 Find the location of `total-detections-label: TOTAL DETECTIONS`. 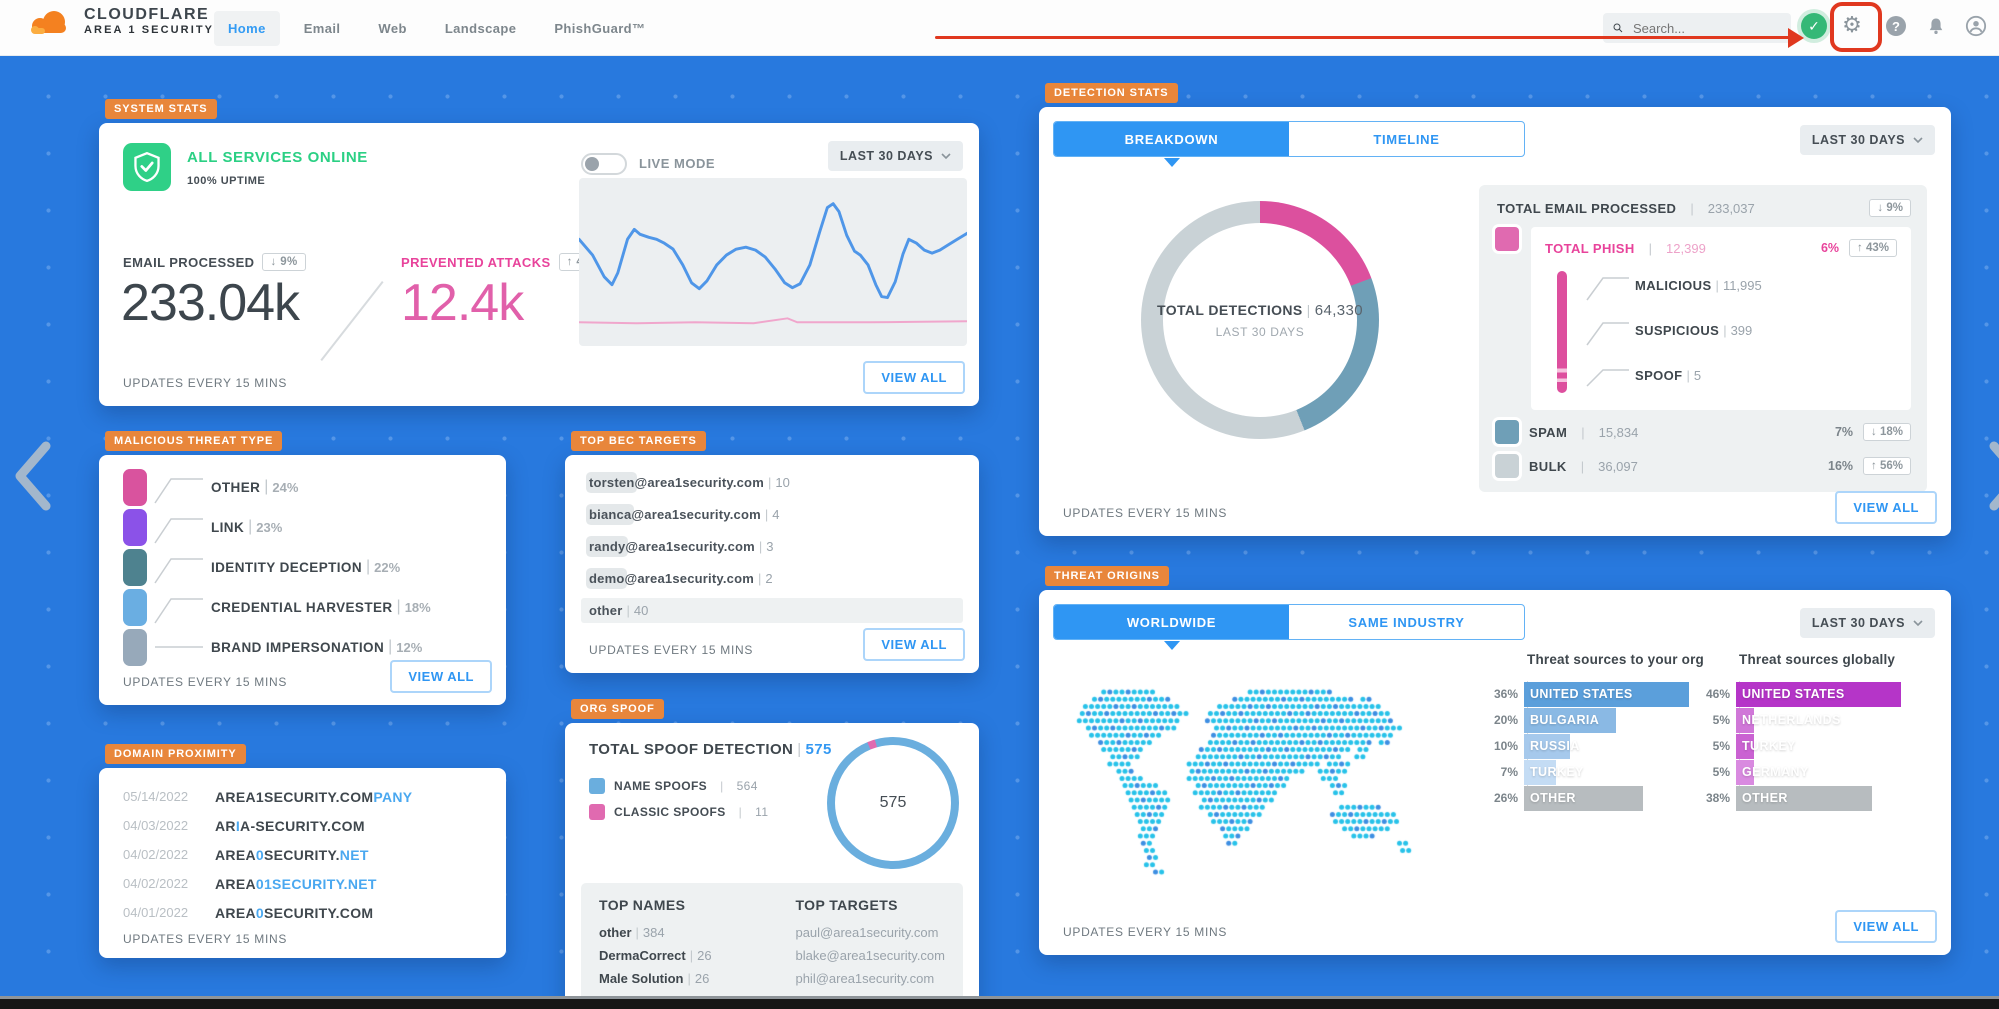

total-detections-label: TOTAL DETECTIONS is located at coordinates (1230, 309).